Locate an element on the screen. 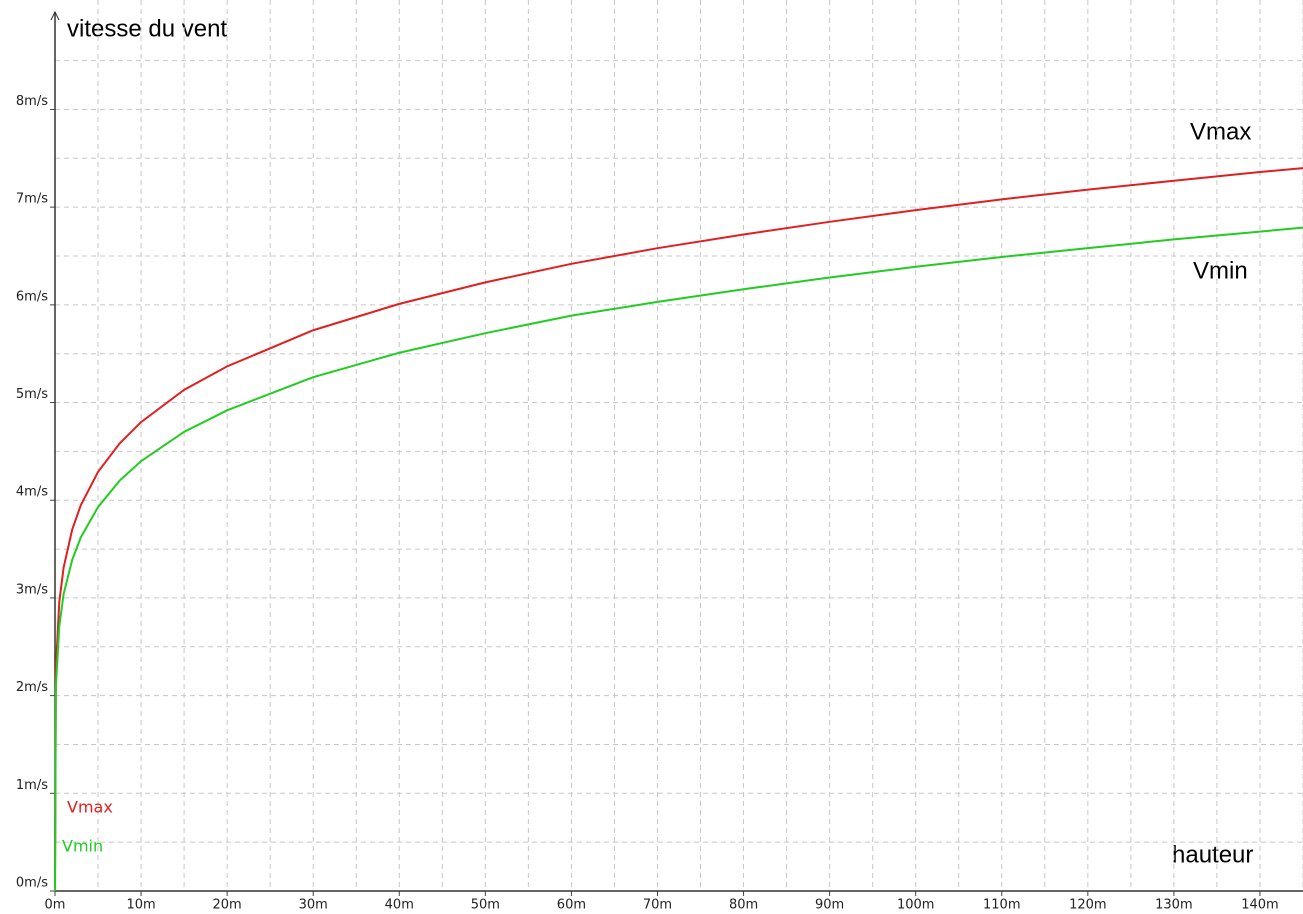  x-tick-label: 50m is located at coordinates (485, 905).